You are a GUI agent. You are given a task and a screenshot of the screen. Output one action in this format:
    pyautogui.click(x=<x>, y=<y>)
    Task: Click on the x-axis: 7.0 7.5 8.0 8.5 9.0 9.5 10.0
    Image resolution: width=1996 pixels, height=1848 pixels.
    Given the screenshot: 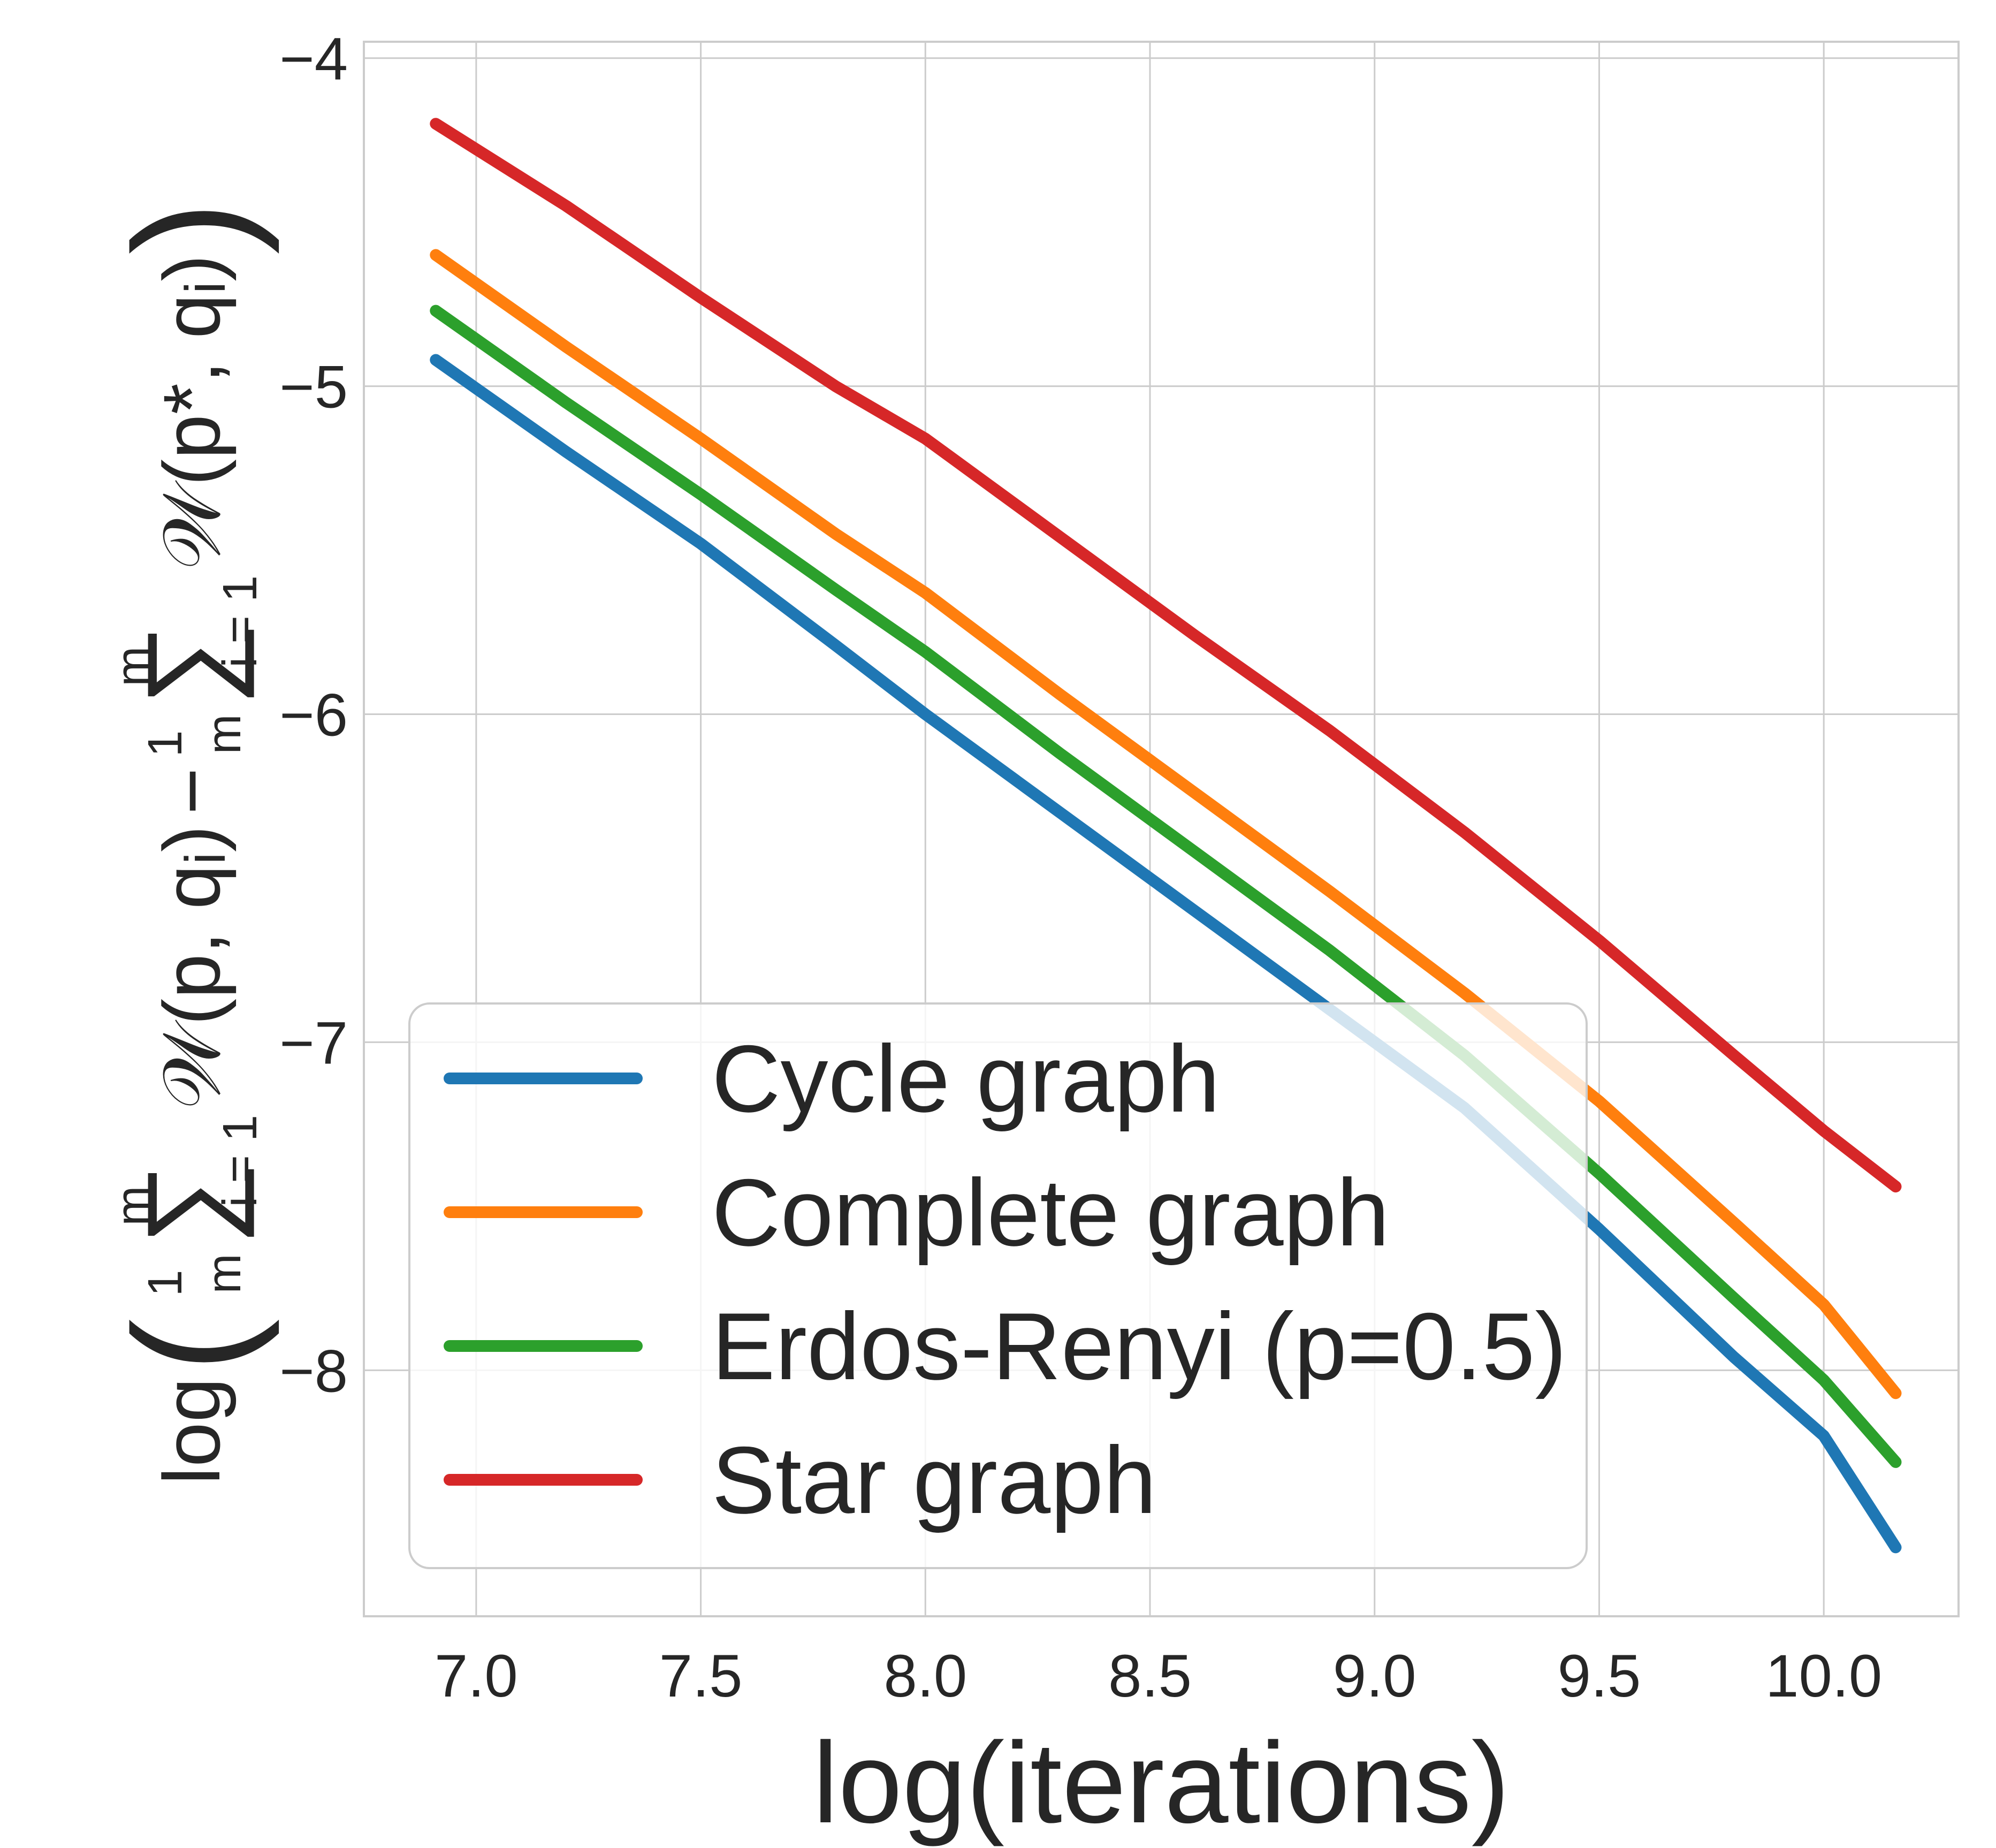 What is the action you would take?
    pyautogui.click(x=1158, y=1675)
    